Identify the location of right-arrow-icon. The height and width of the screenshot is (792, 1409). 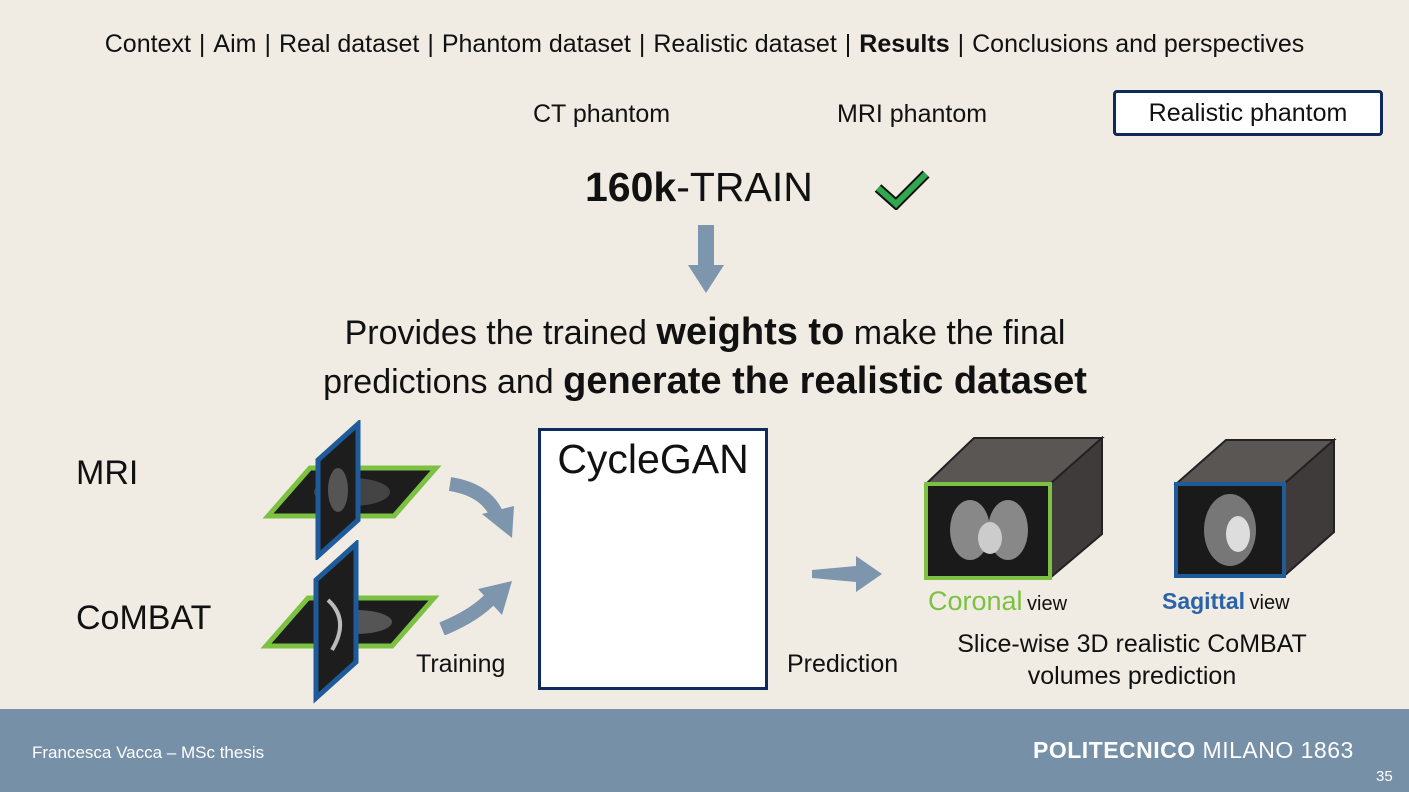
(847, 574).